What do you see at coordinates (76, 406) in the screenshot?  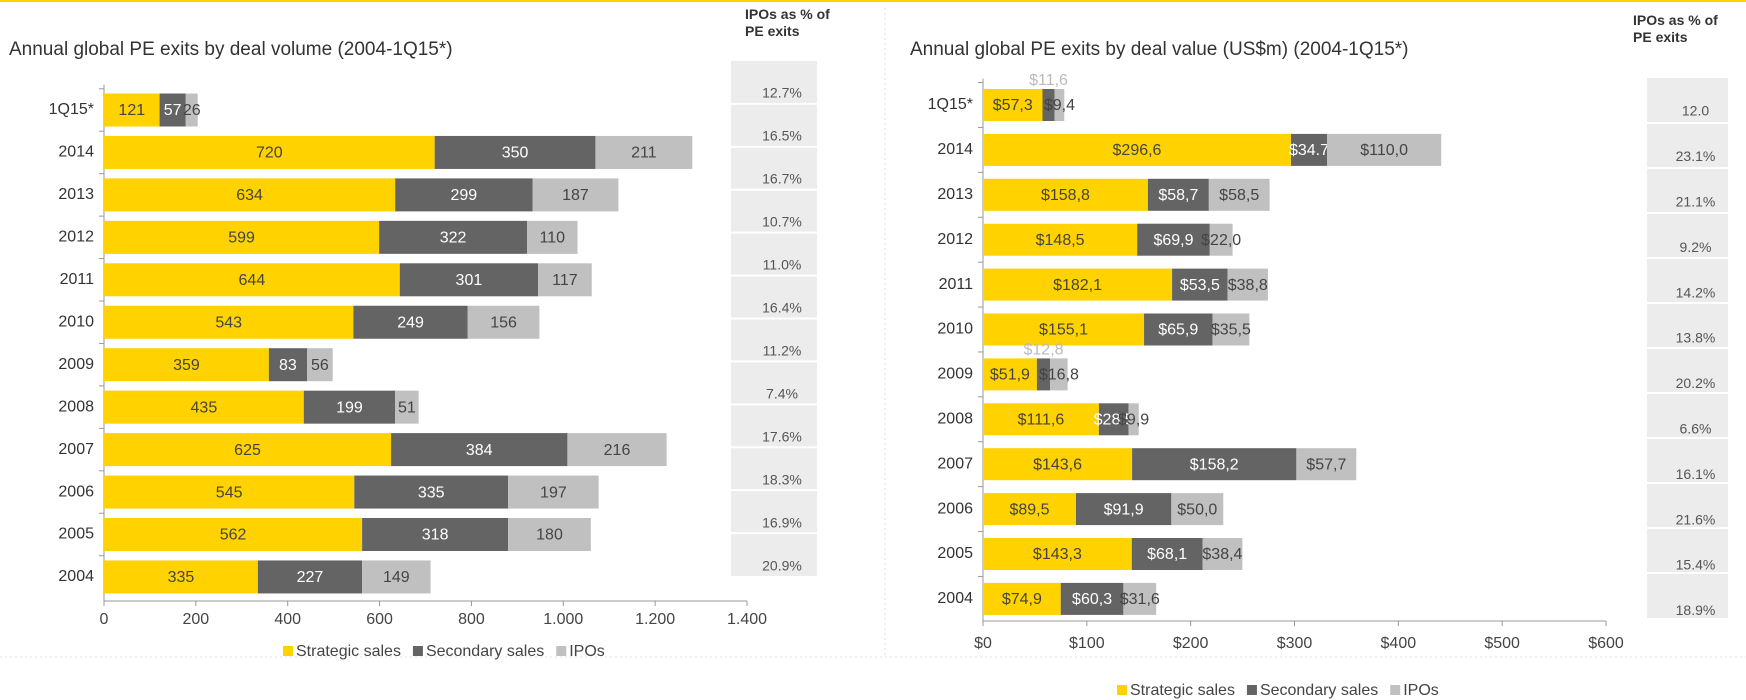 I see `y-tick-label: 2008` at bounding box center [76, 406].